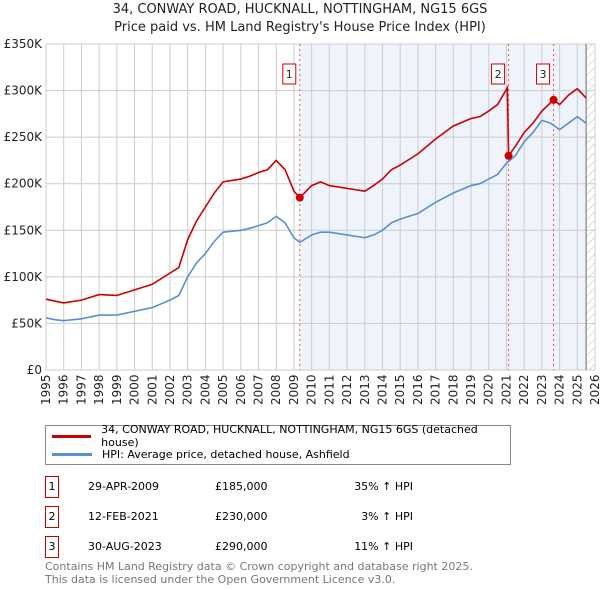 The height and width of the screenshot is (590, 600). What do you see at coordinates (223, 389) in the screenshot?
I see `x-tick-label: 2005` at bounding box center [223, 389].